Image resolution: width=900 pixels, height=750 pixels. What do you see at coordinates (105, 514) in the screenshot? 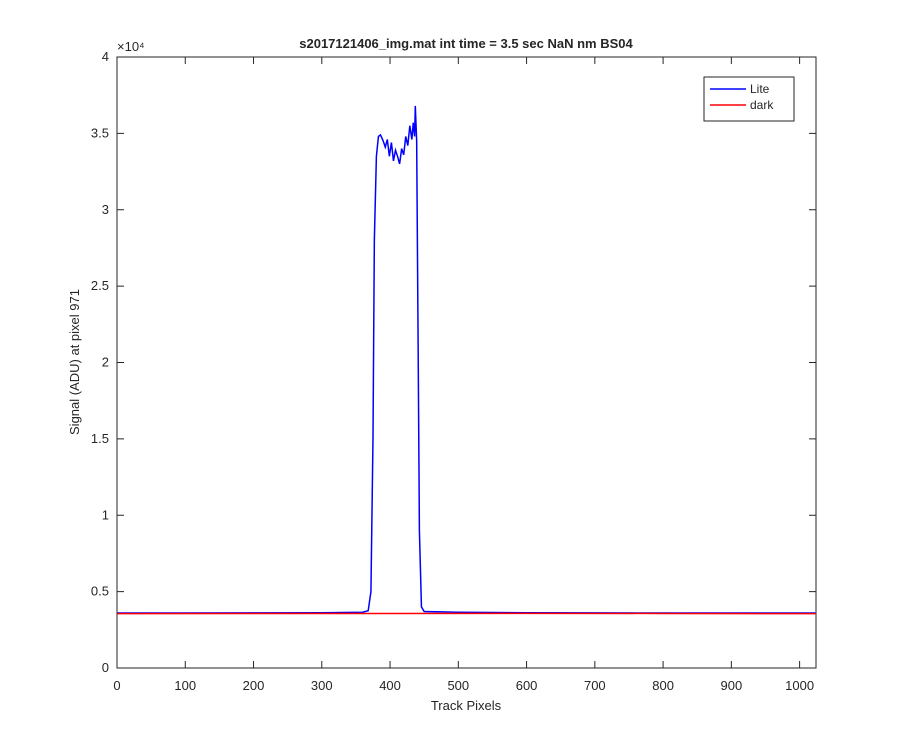
I see `y-tick-label: 1` at bounding box center [105, 514].